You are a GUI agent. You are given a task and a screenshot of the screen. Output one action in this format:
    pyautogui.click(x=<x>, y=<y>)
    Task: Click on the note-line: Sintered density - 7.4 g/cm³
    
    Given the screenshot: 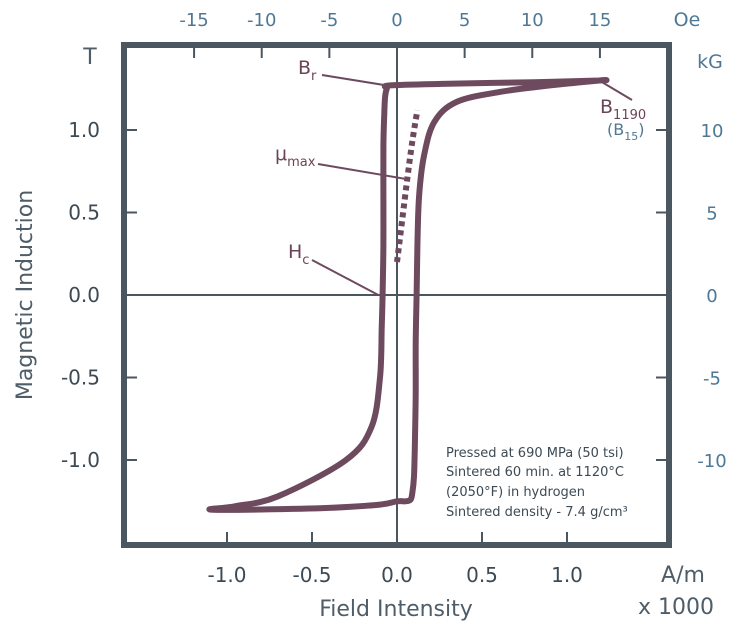 What is the action you would take?
    pyautogui.click(x=537, y=512)
    